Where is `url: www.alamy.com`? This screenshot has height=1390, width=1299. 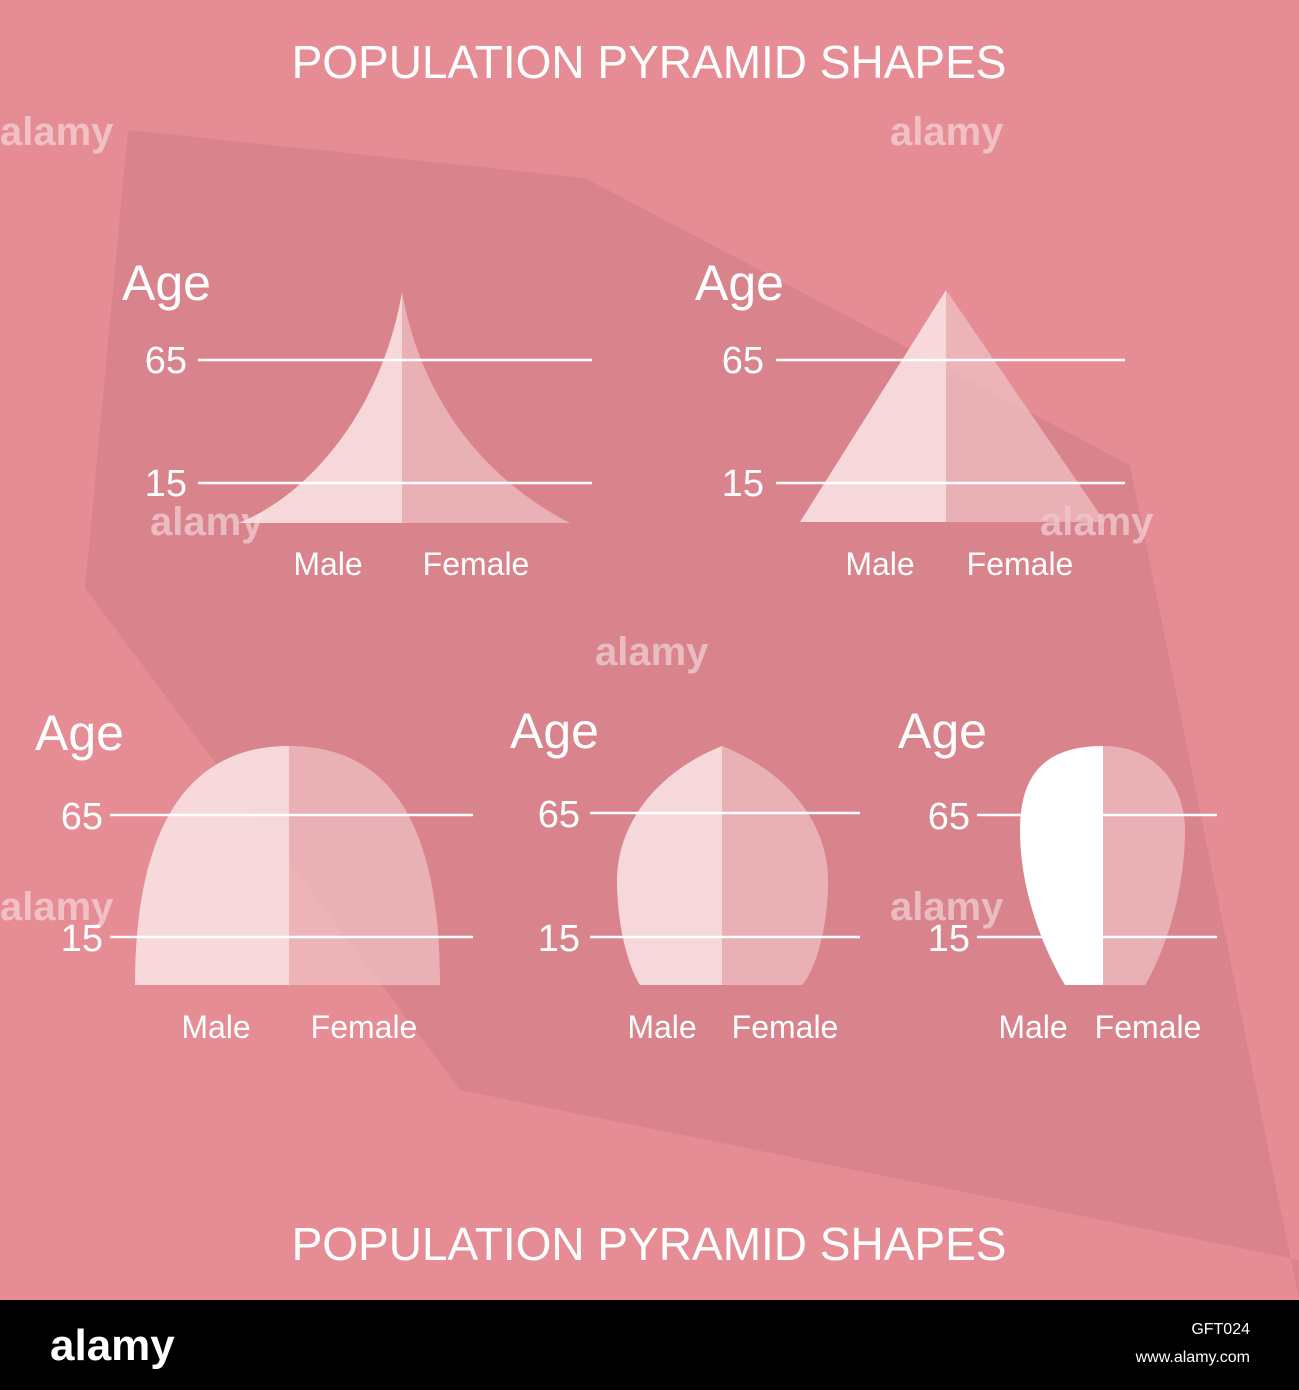 url: www.alamy.com is located at coordinates (1192, 1357).